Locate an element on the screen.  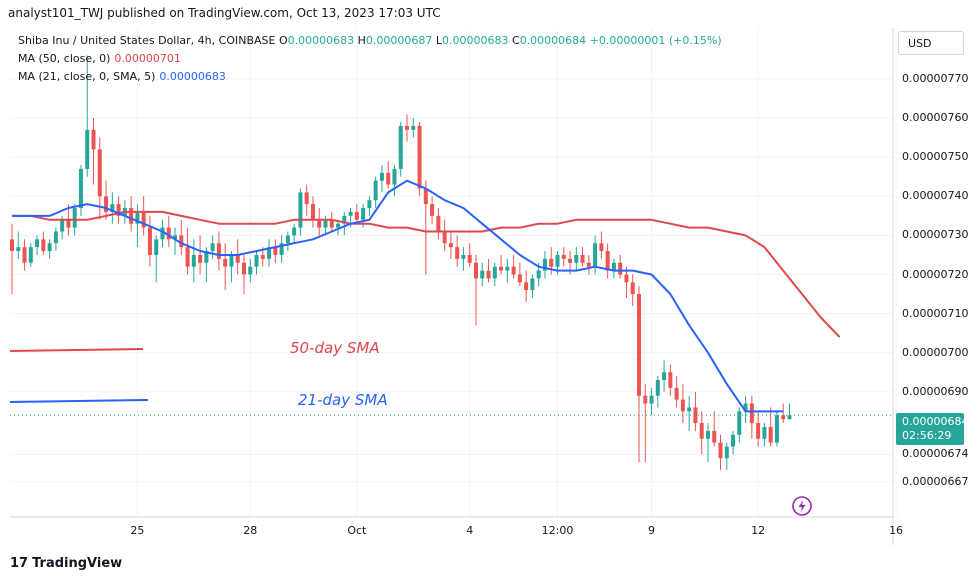
lightning-icon is located at coordinates (802, 506).